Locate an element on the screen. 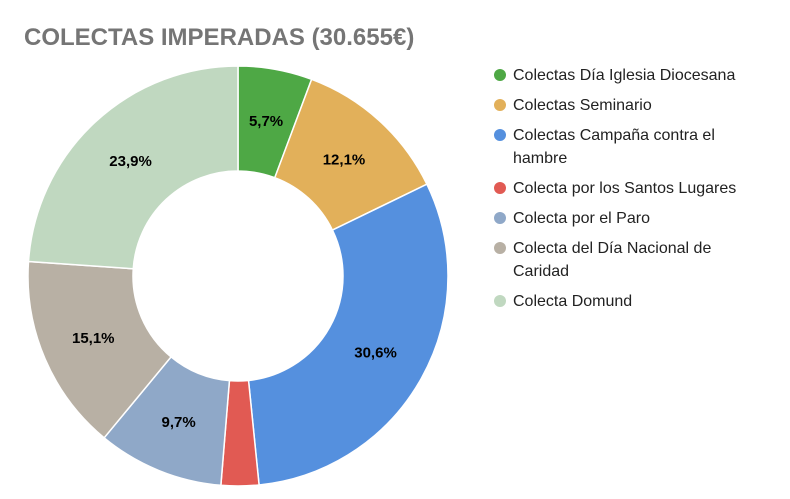  legend-item-paro: Colecta por el Paro is located at coordinates (639, 218).